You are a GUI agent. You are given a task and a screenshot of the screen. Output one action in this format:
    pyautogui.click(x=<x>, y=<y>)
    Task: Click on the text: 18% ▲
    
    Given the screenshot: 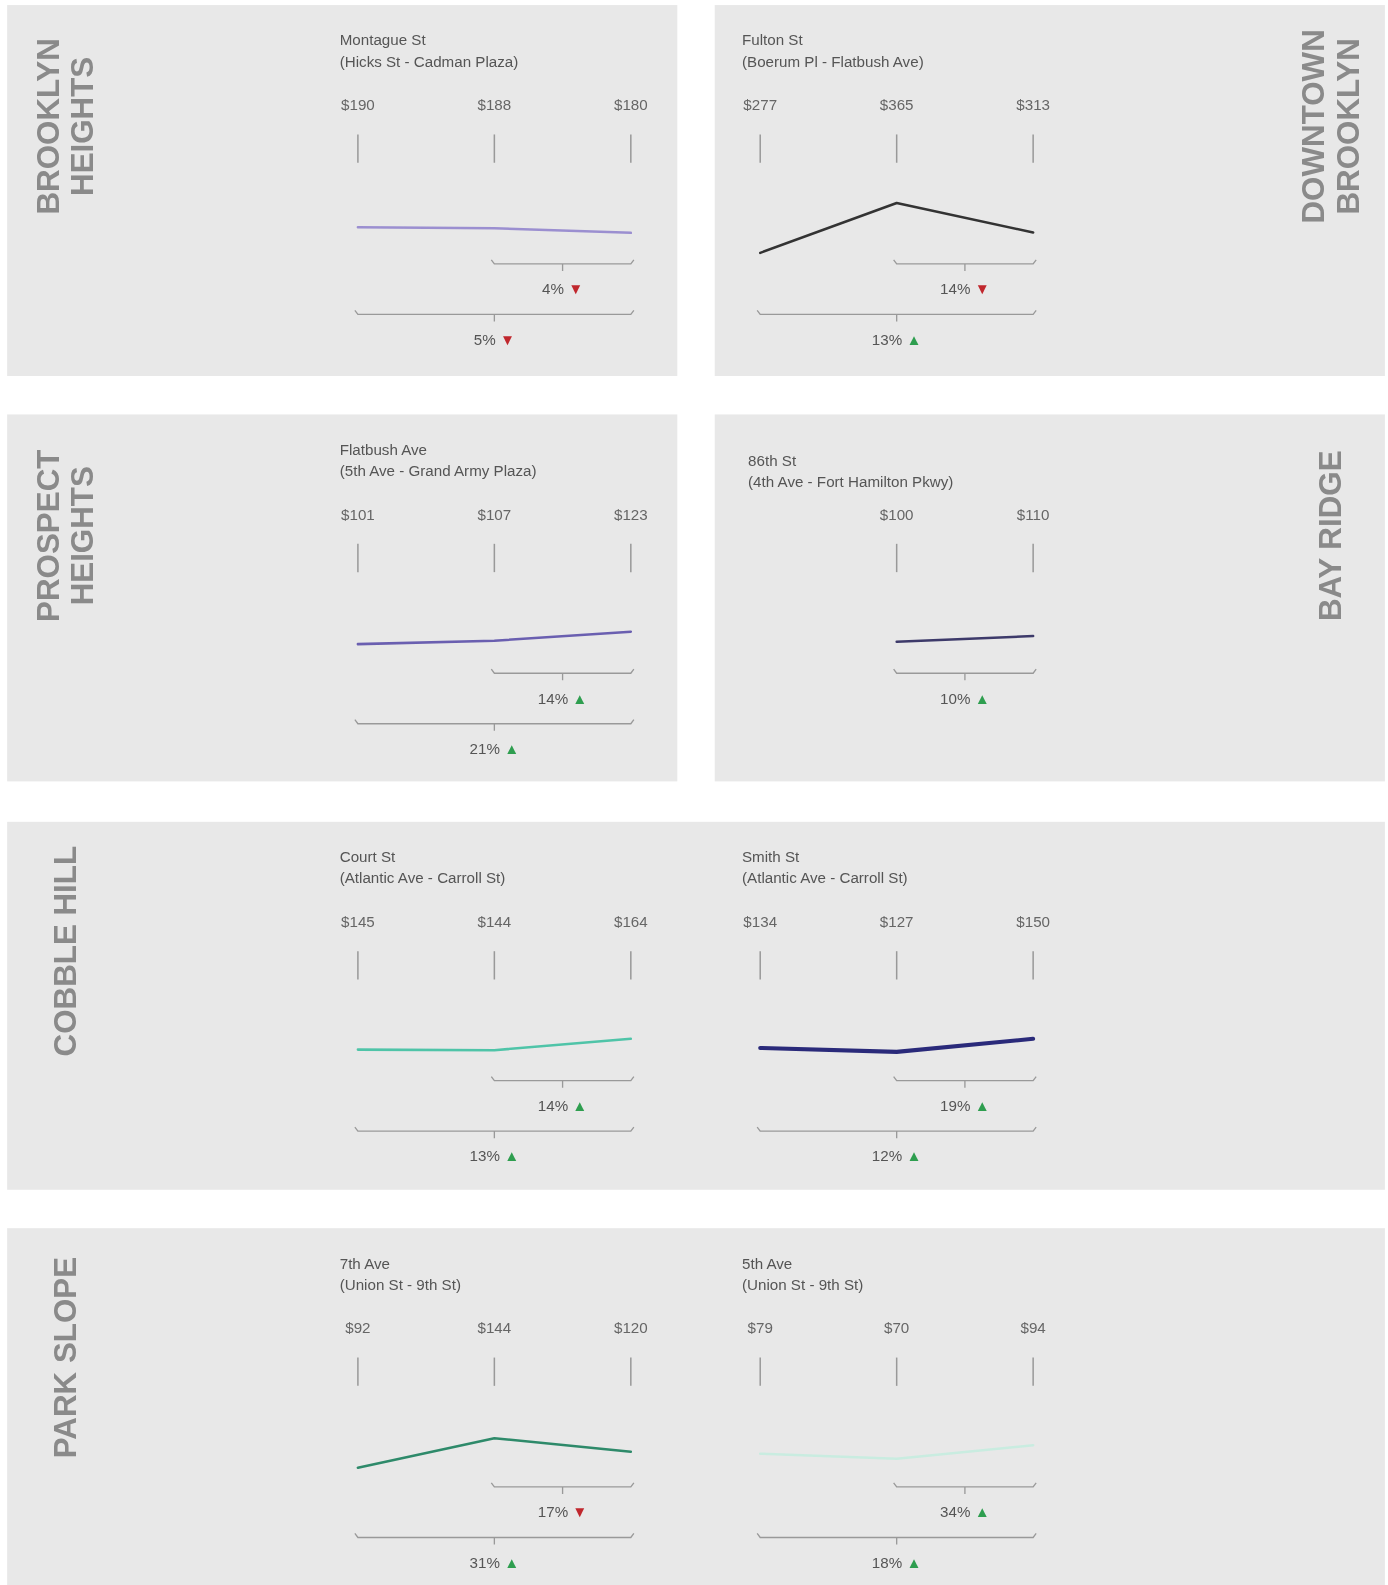 What is the action you would take?
    pyautogui.click(x=896, y=1562)
    